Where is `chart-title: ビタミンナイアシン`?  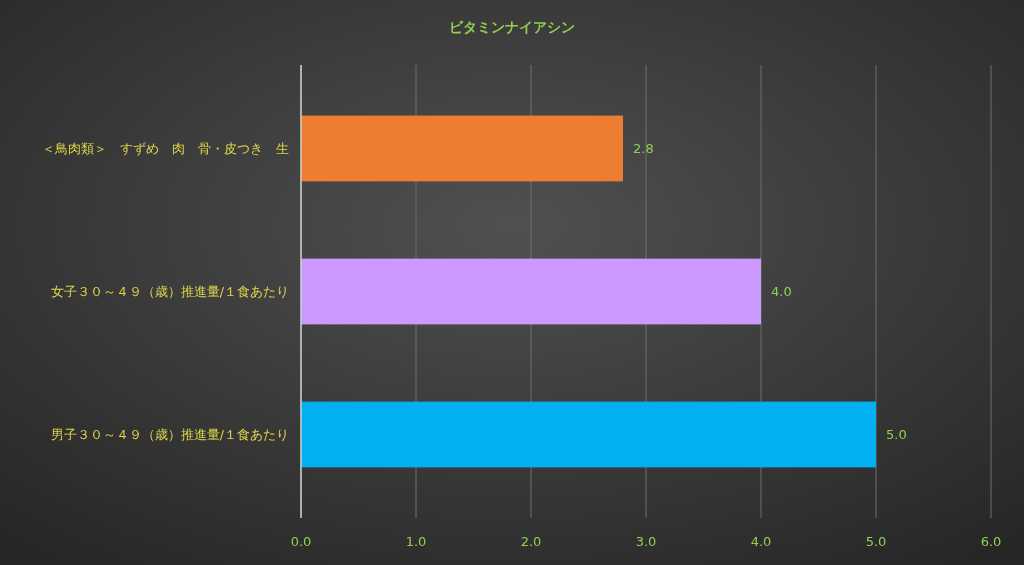
chart-title: ビタミンナイアシン is located at coordinates (512, 27).